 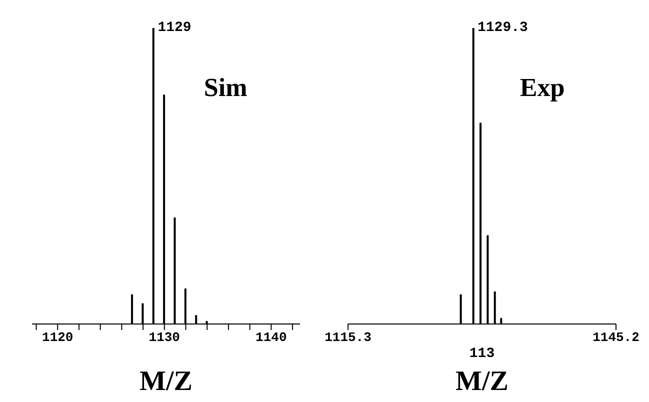 What do you see at coordinates (164, 338) in the screenshot?
I see `x-tick-label: 1130` at bounding box center [164, 338].